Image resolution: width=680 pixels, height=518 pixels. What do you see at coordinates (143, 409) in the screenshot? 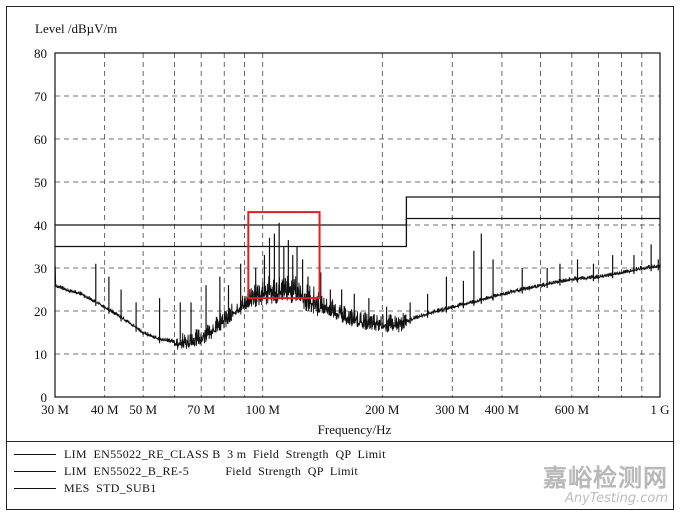
I see `x-tick-label: 50 M` at bounding box center [143, 409].